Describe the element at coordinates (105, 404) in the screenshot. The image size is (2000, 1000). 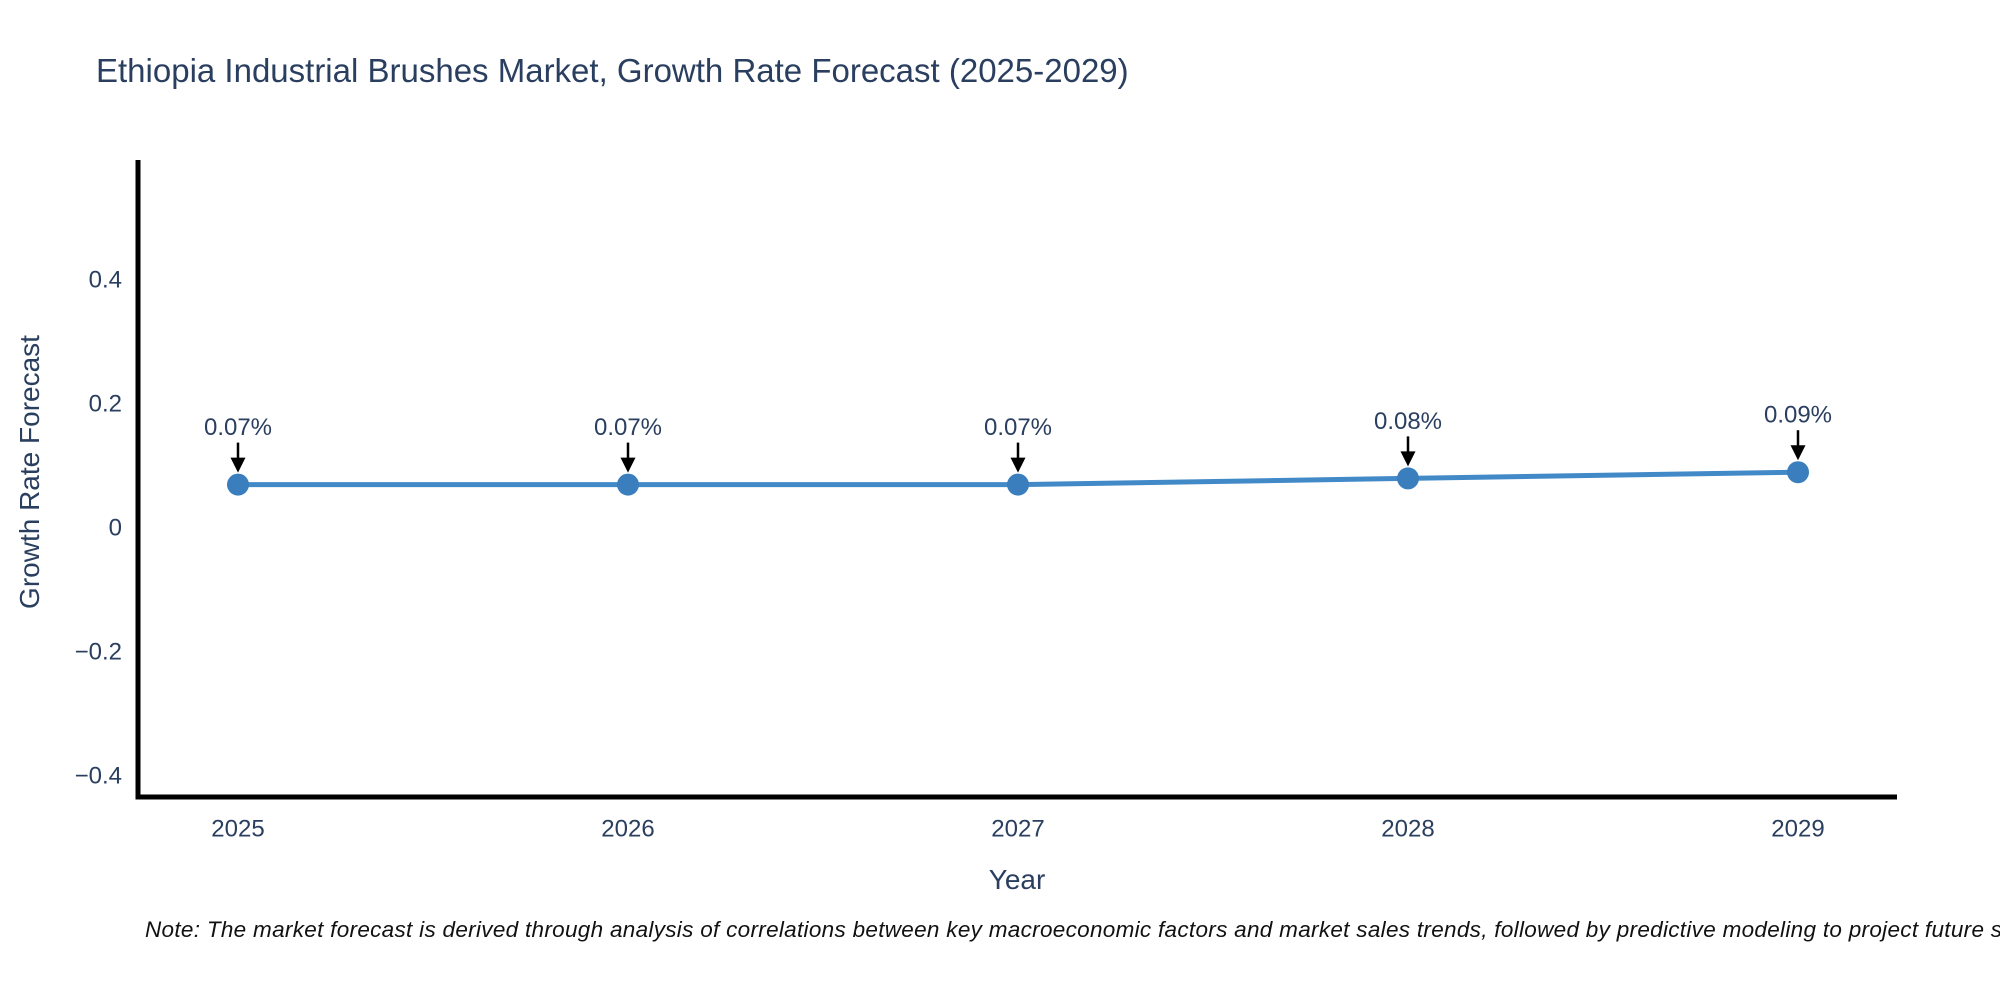
I see `y-tick-label: 0.2` at that location.